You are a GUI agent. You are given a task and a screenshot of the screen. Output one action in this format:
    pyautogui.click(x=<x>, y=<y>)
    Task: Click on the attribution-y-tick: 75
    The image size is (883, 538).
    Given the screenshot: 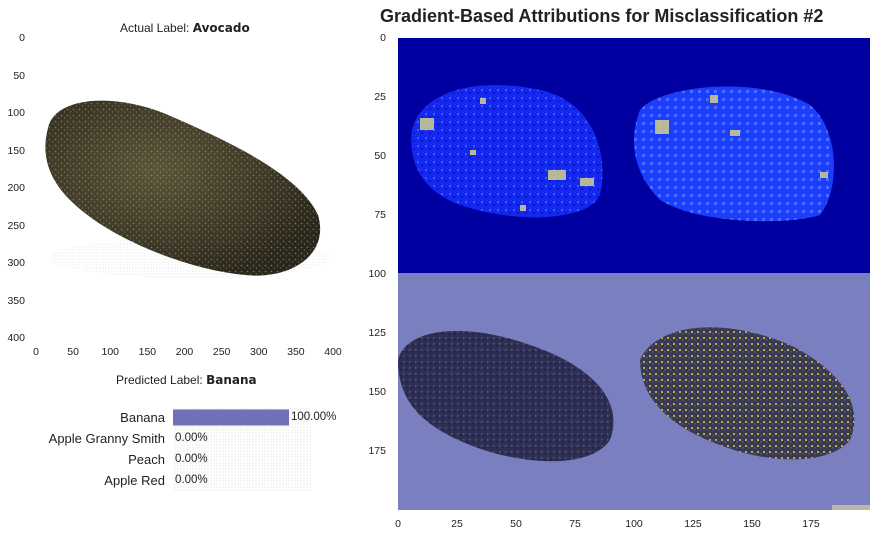 What is the action you would take?
    pyautogui.click(x=380, y=215)
    